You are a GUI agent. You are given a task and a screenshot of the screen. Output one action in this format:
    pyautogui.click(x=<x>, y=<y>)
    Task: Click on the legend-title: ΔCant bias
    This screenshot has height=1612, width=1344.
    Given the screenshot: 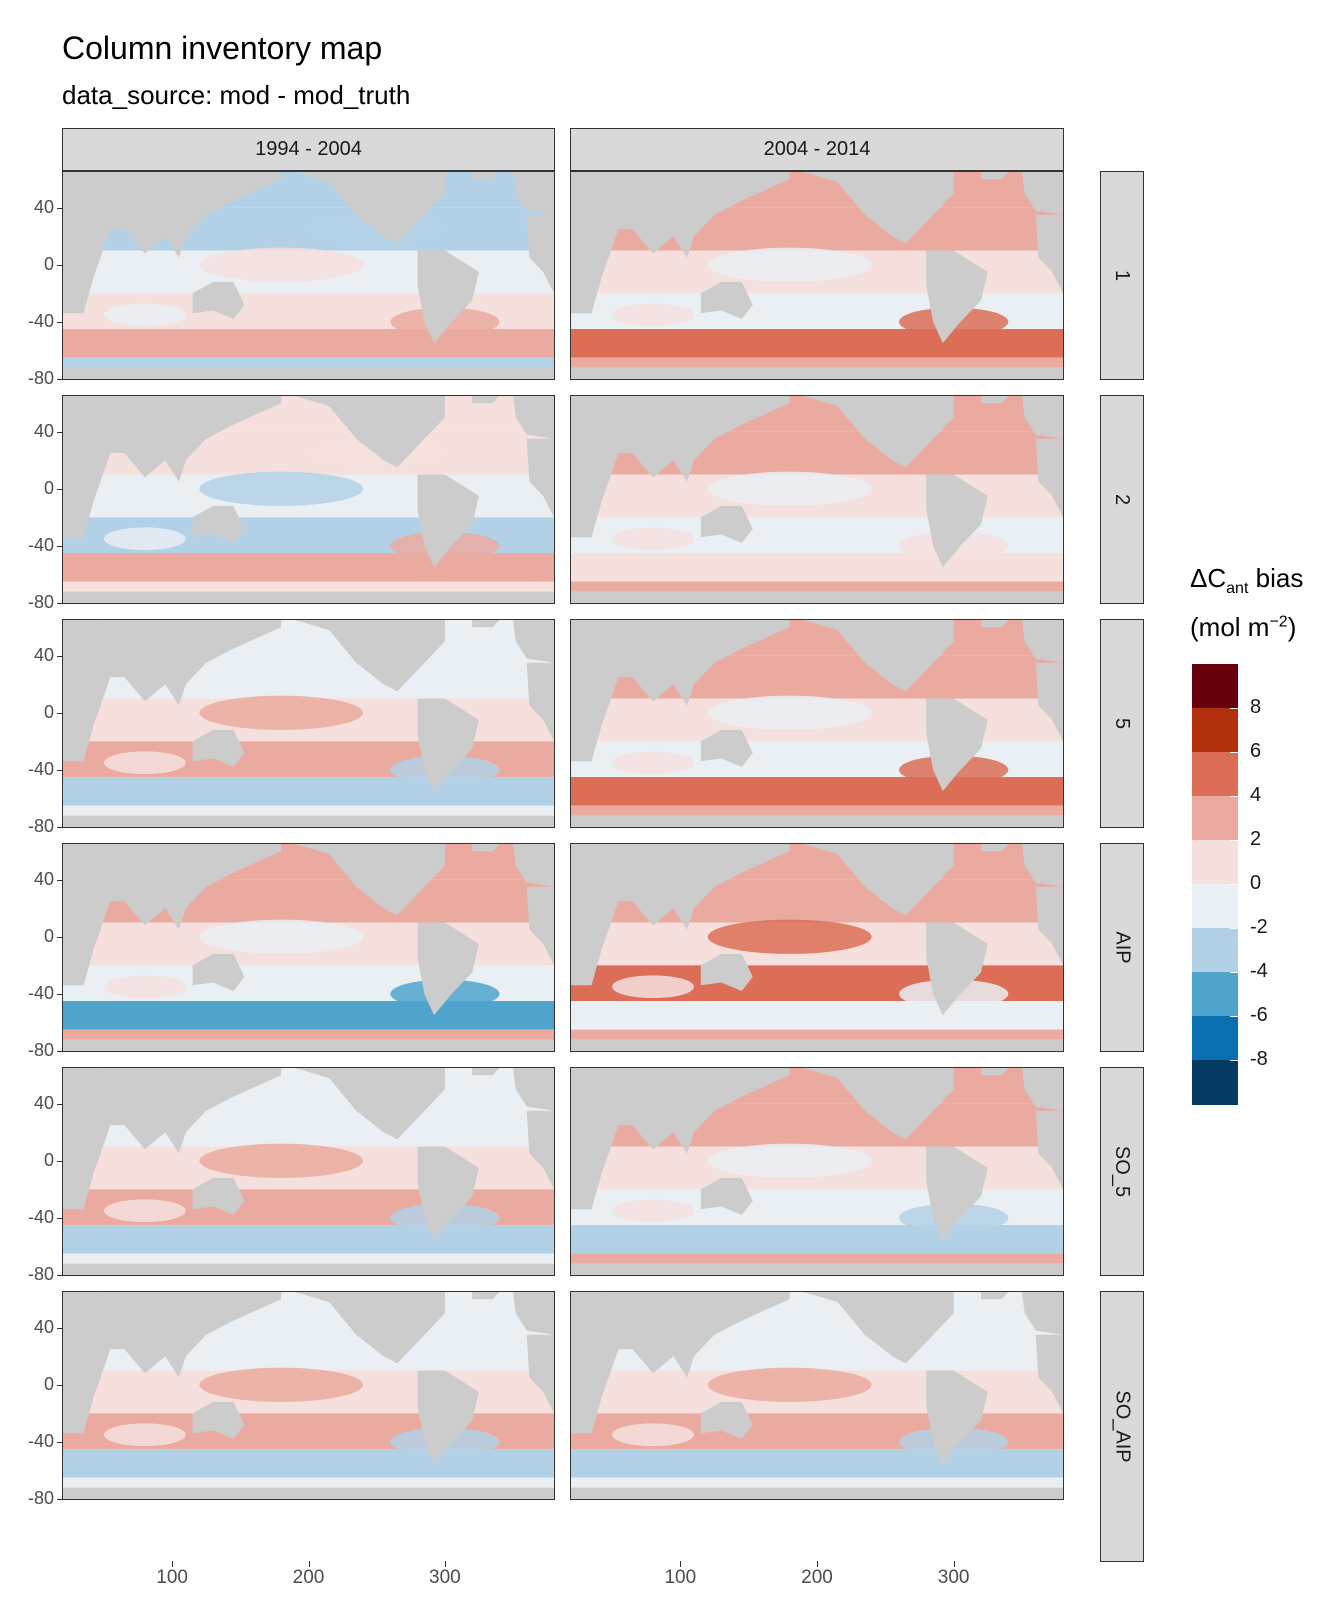 What is the action you would take?
    pyautogui.click(x=1247, y=580)
    